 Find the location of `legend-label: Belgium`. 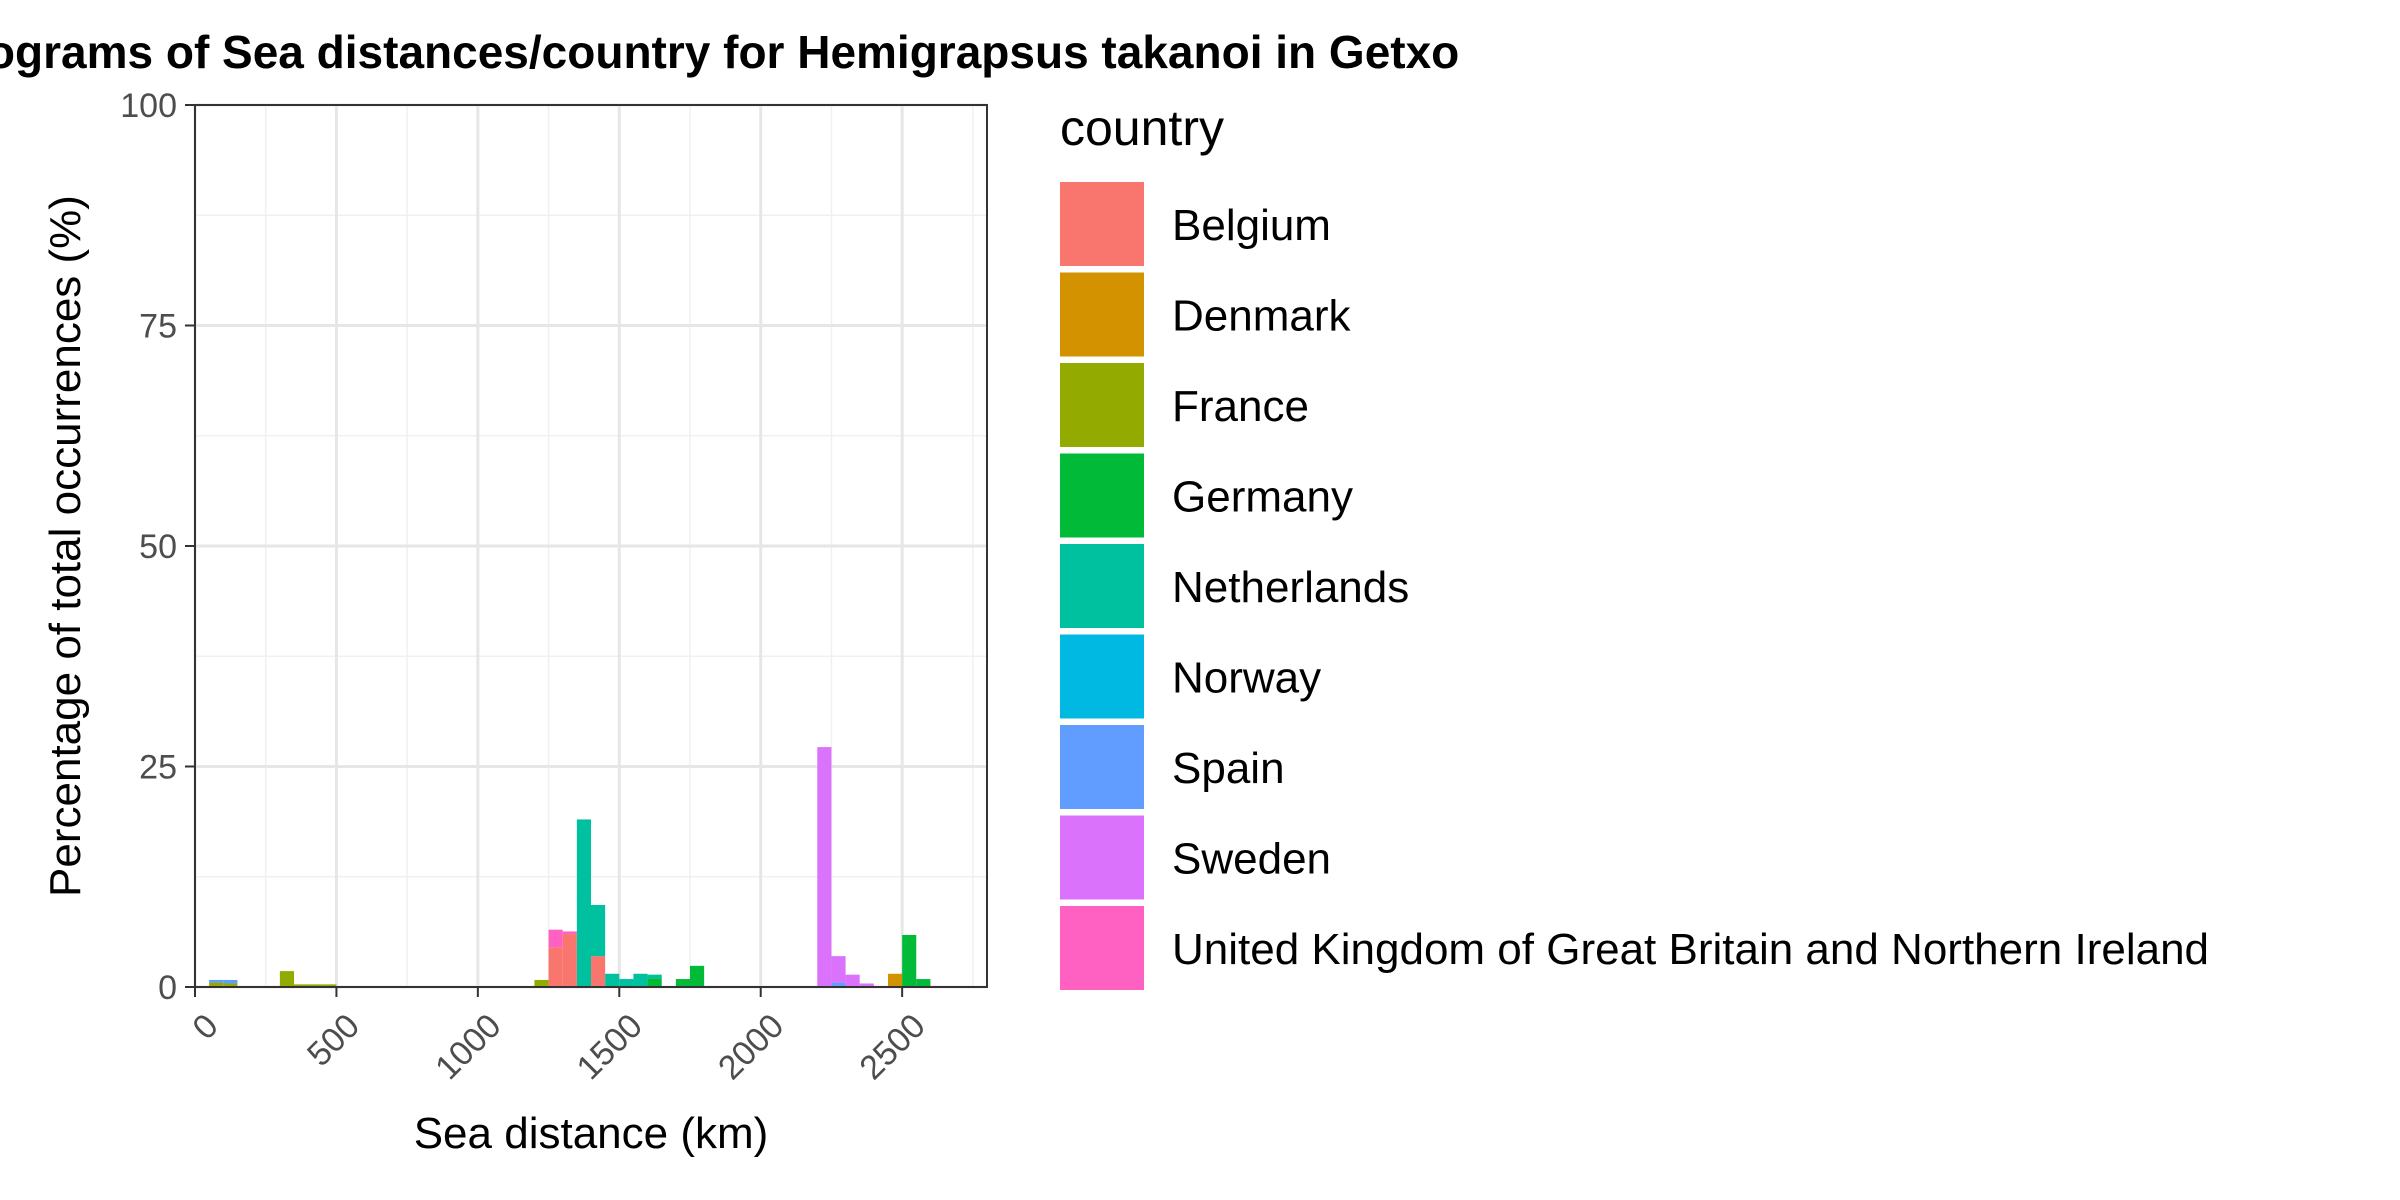

legend-label: Belgium is located at coordinates (1251, 225).